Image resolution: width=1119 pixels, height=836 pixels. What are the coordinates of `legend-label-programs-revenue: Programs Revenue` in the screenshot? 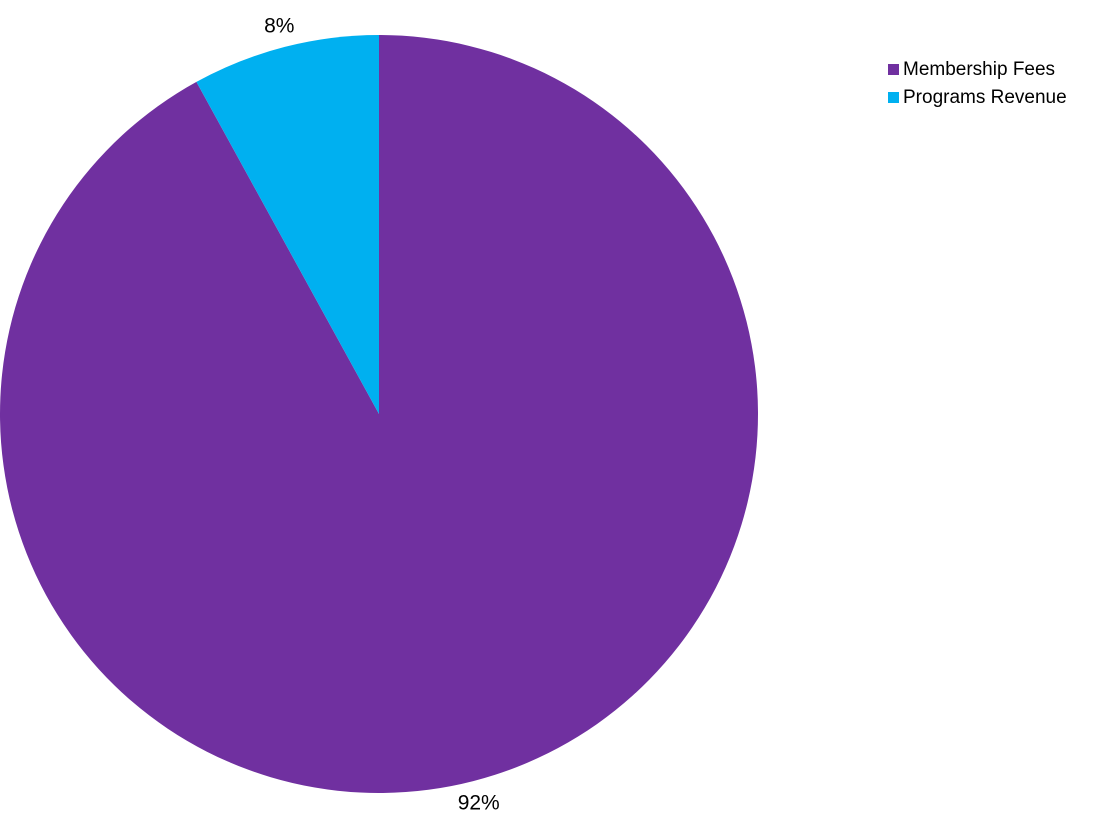 It's located at (985, 97).